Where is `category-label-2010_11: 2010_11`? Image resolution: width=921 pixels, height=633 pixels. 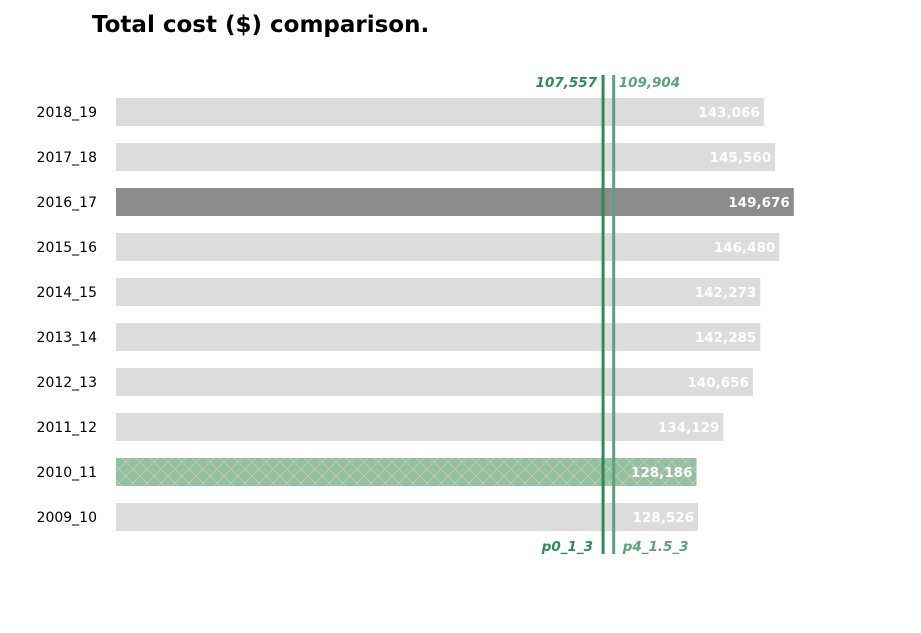 category-label-2010_11: 2010_11 is located at coordinates (67, 473).